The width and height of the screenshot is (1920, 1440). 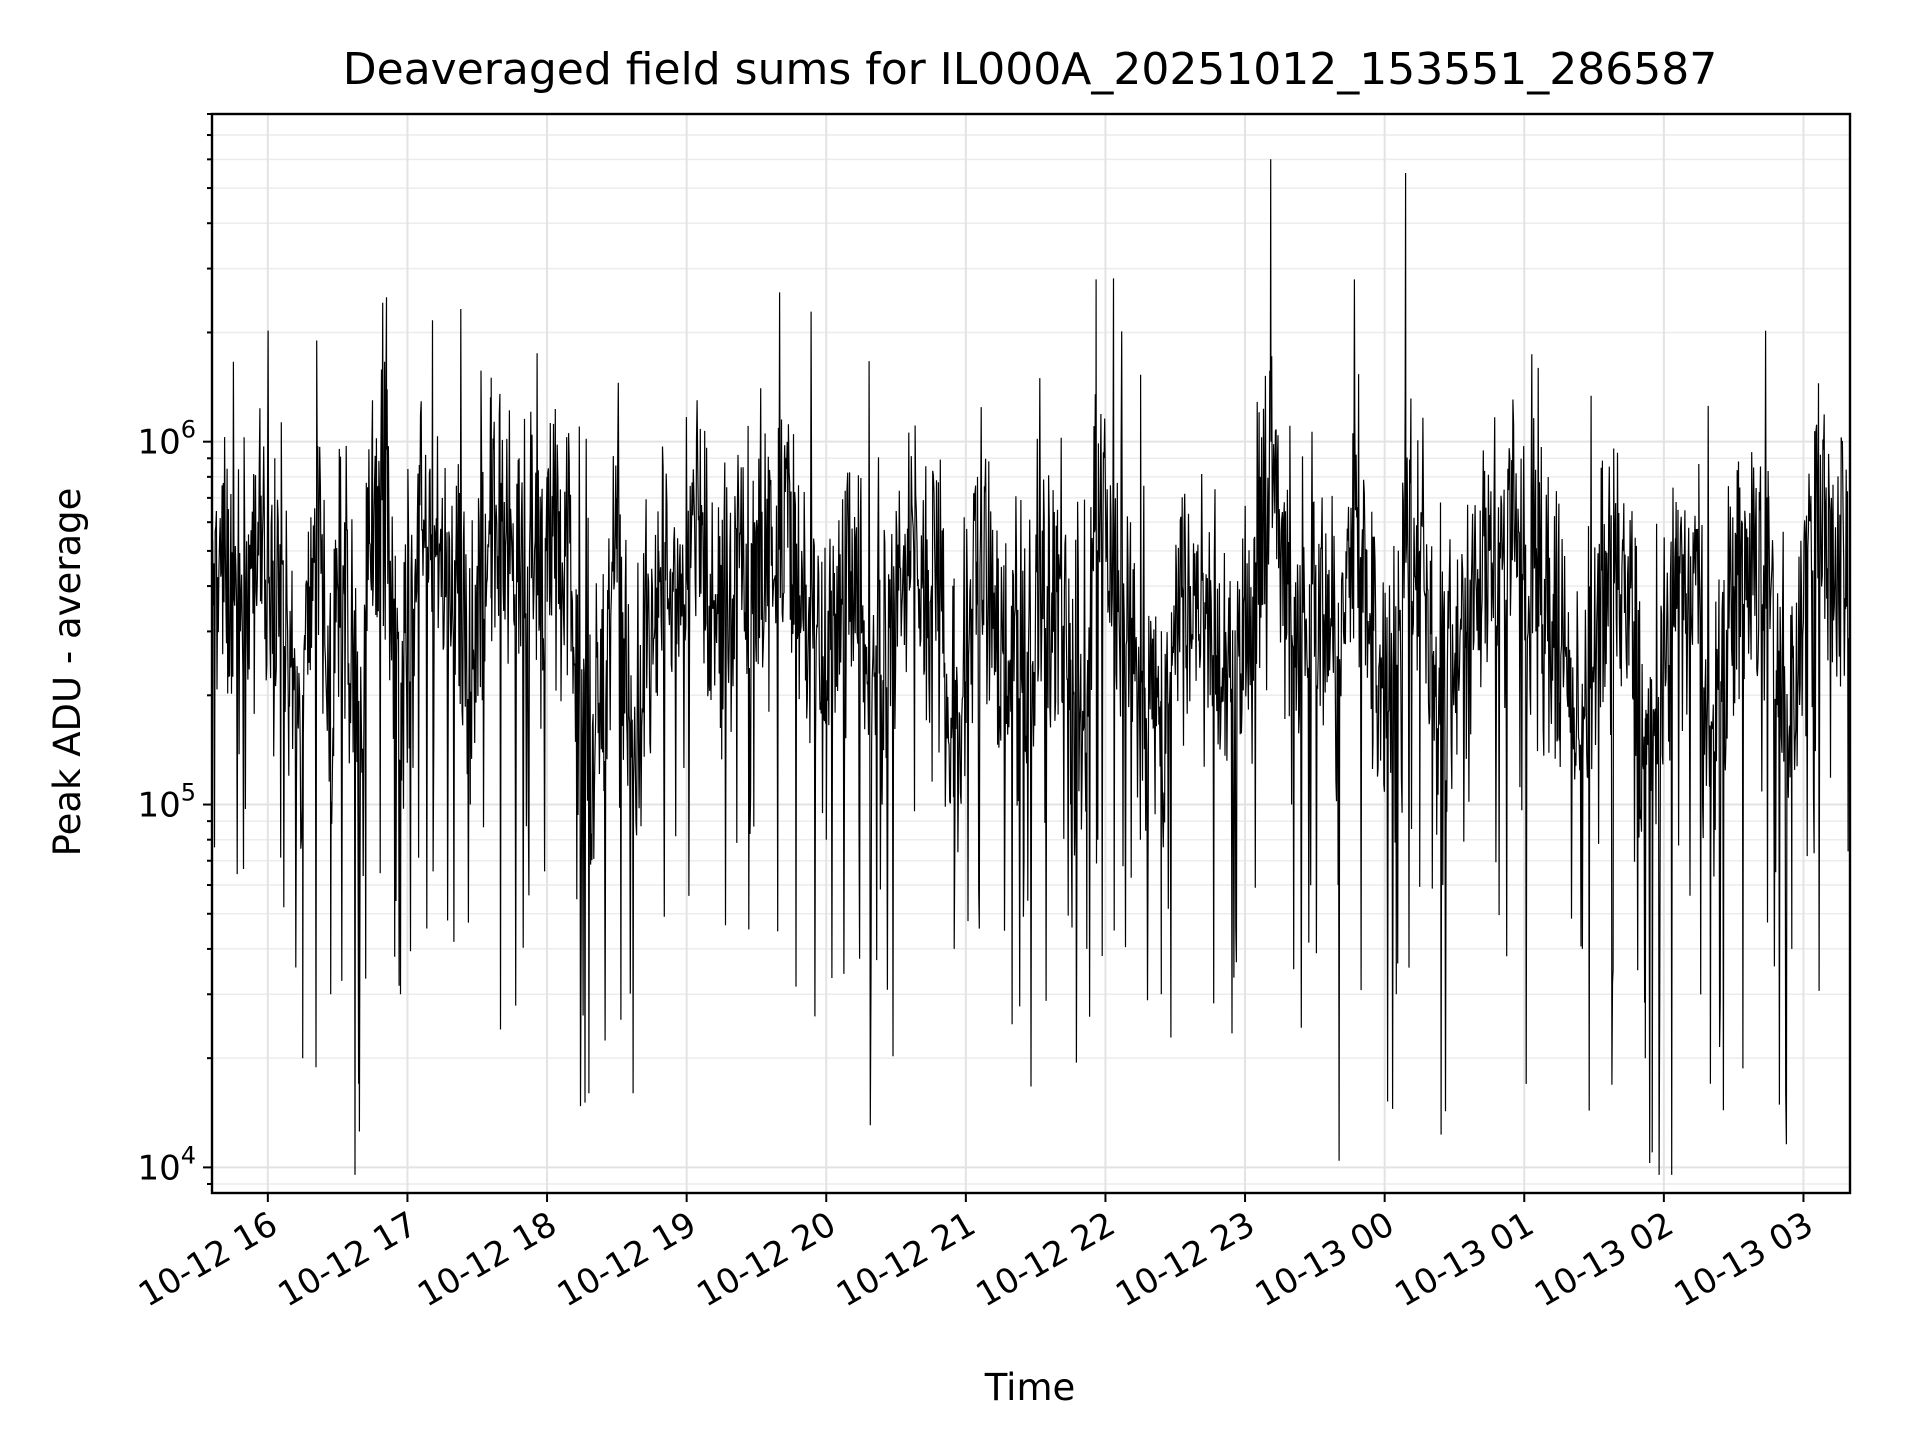 I want to click on y-tick-label: 10⁶, so click(x=166, y=439).